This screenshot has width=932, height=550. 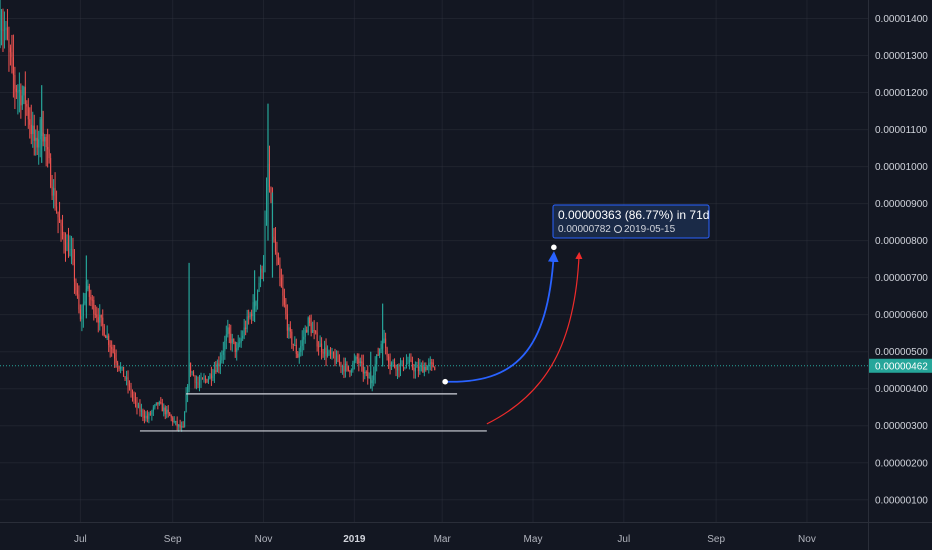 I want to click on clock-icon, so click(x=618, y=229).